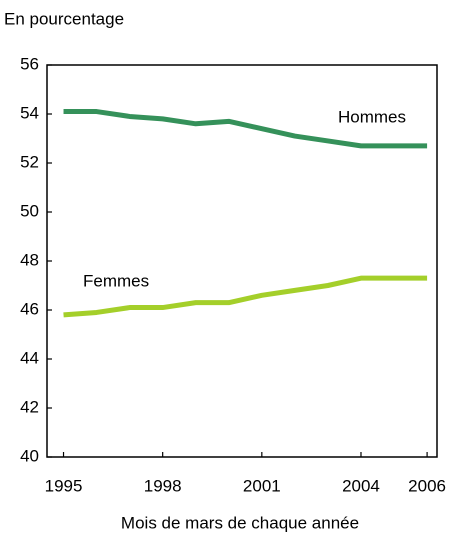 This screenshot has width=455, height=535. Describe the element at coordinates (29, 112) in the screenshot. I see `y-tick-label: 54` at that location.